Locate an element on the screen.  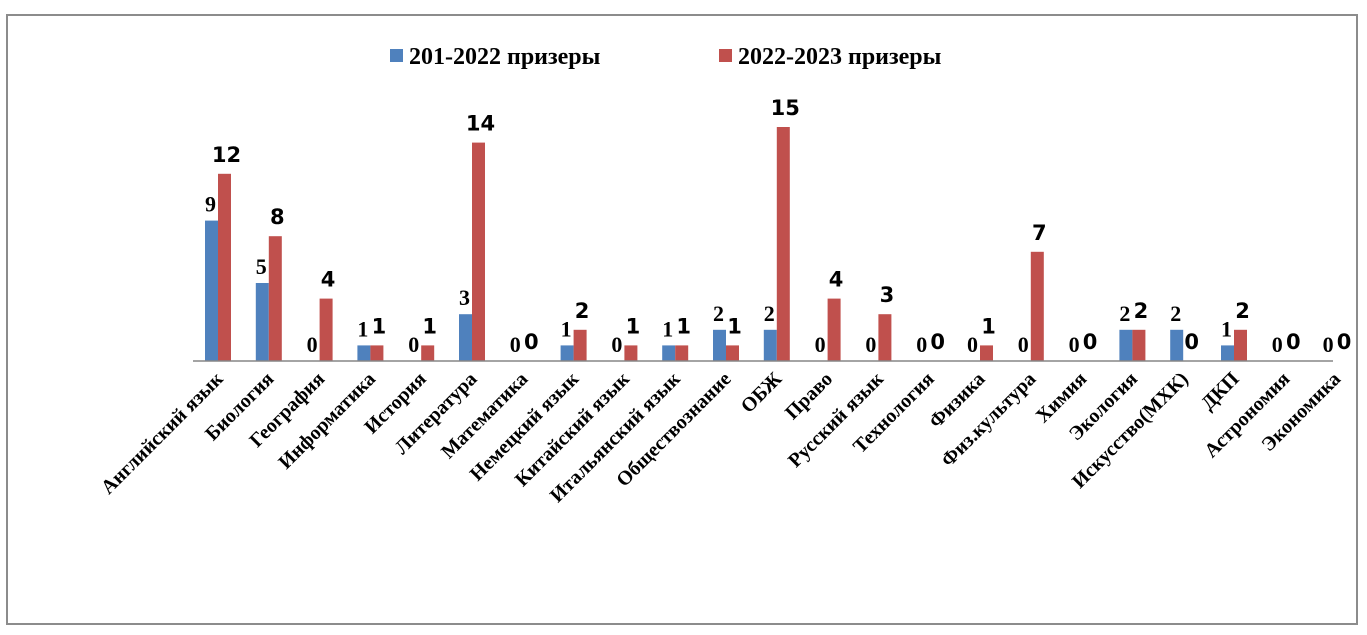
data-label-series-2: 15 is located at coordinates (785, 108).